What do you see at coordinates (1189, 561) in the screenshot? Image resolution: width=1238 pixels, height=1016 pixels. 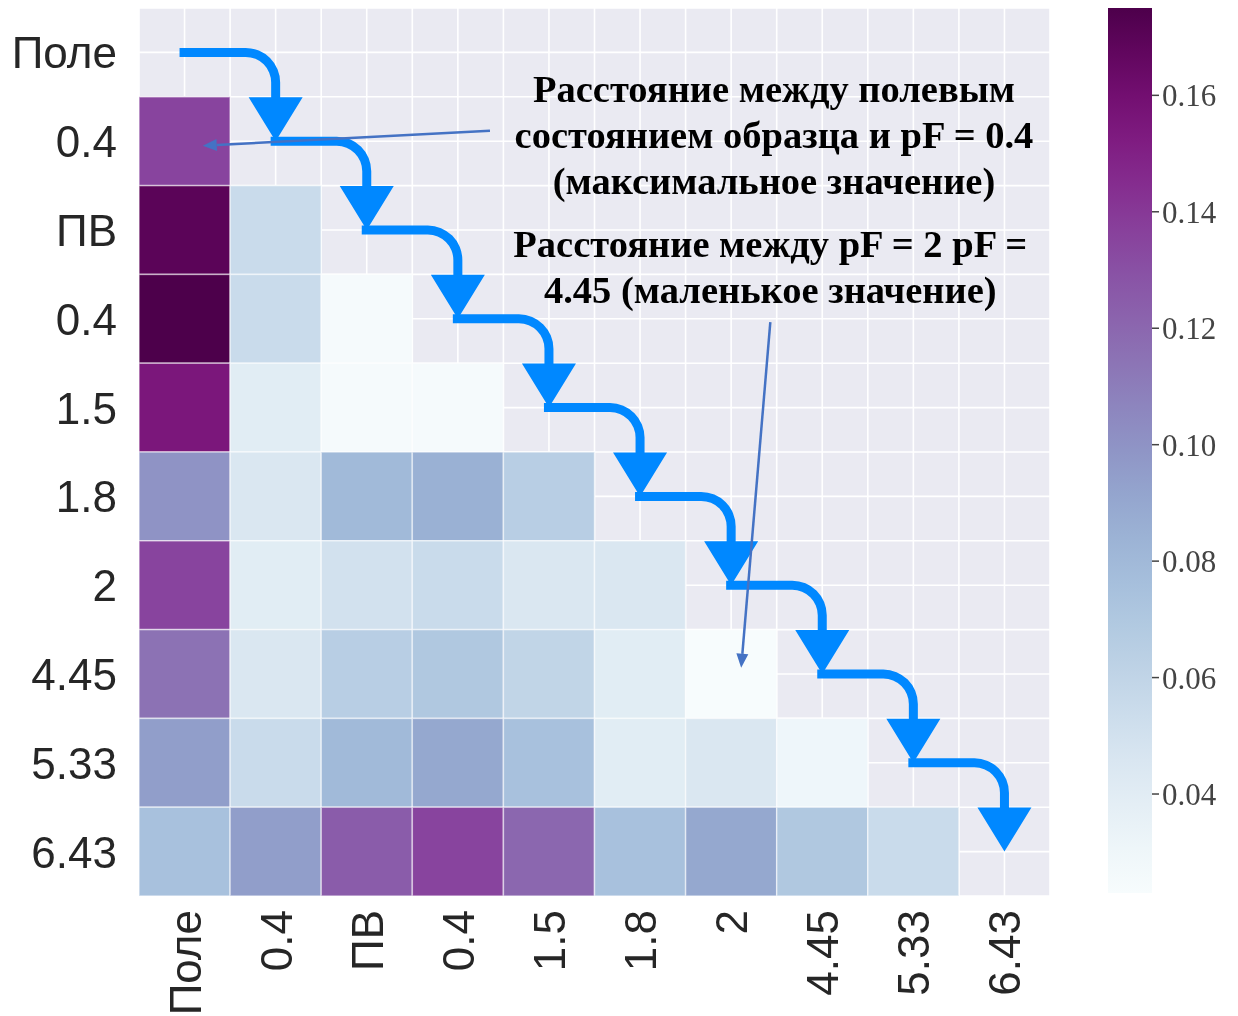 I see `color-bar-label: 0.08` at bounding box center [1189, 561].